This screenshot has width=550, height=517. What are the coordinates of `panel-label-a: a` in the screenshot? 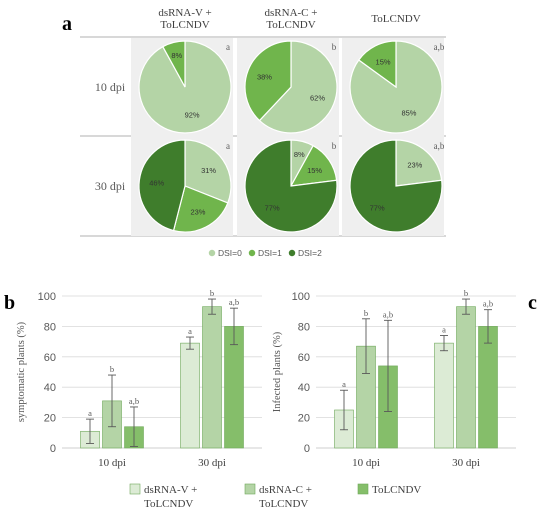 It's located at (67, 24).